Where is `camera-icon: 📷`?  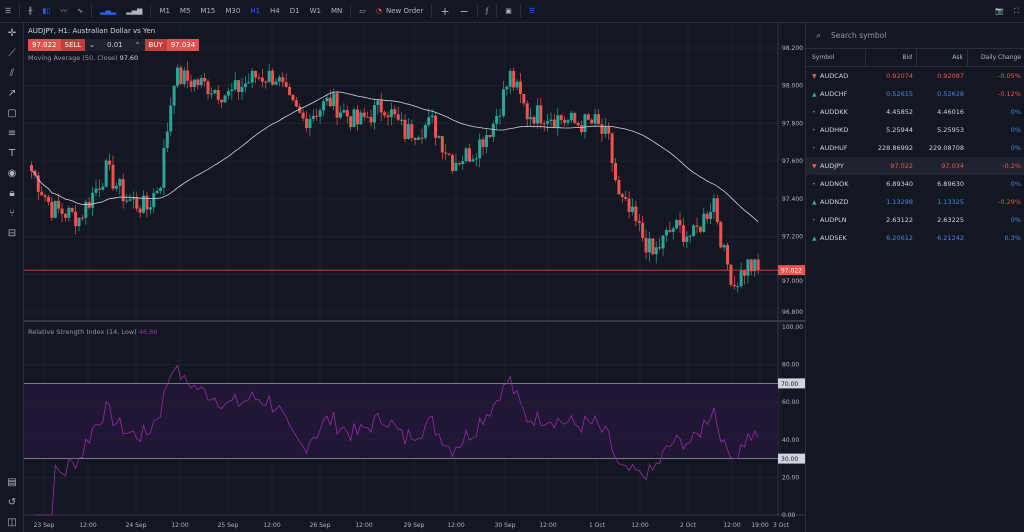
camera-icon: 📷 is located at coordinates (1000, 11).